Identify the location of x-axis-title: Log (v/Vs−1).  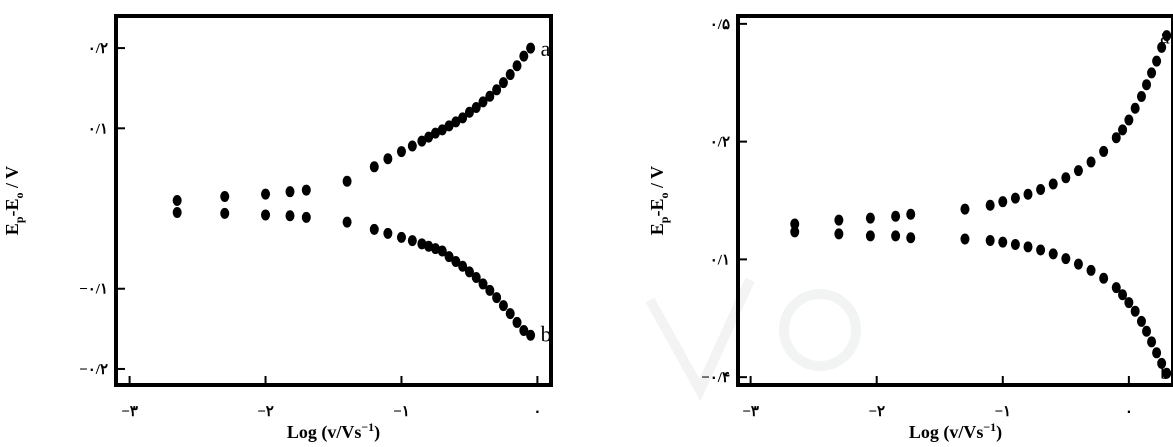
(333, 431).